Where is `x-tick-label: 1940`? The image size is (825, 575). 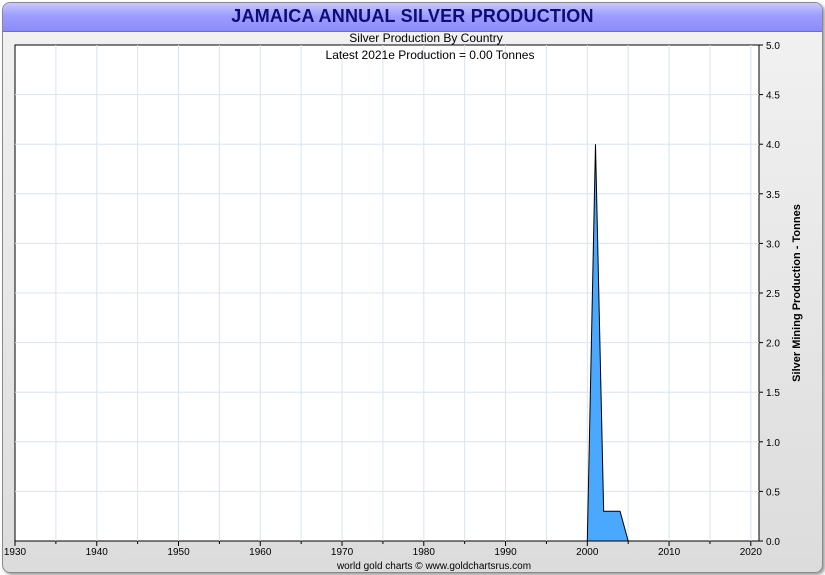 x-tick-label: 1940 is located at coordinates (97, 552).